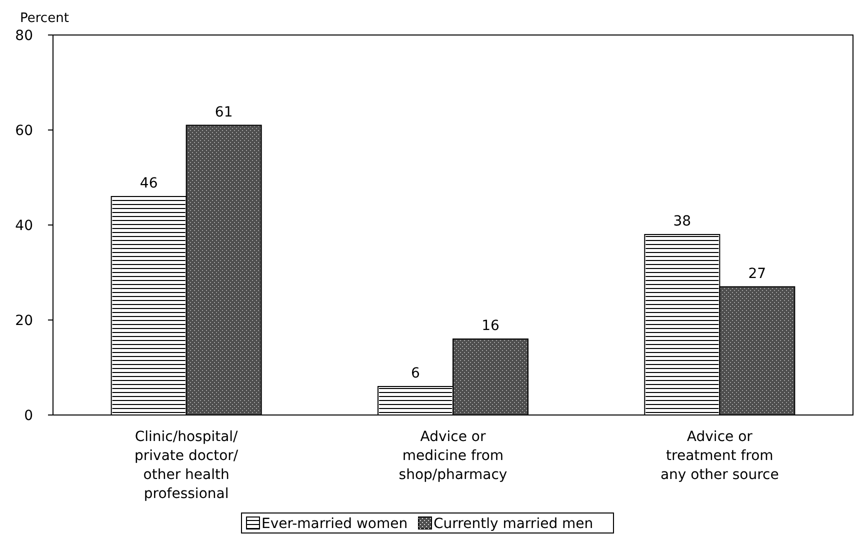 This screenshot has width=855, height=548. What do you see at coordinates (24, 320) in the screenshot?
I see `y-tick-label: 20` at bounding box center [24, 320].